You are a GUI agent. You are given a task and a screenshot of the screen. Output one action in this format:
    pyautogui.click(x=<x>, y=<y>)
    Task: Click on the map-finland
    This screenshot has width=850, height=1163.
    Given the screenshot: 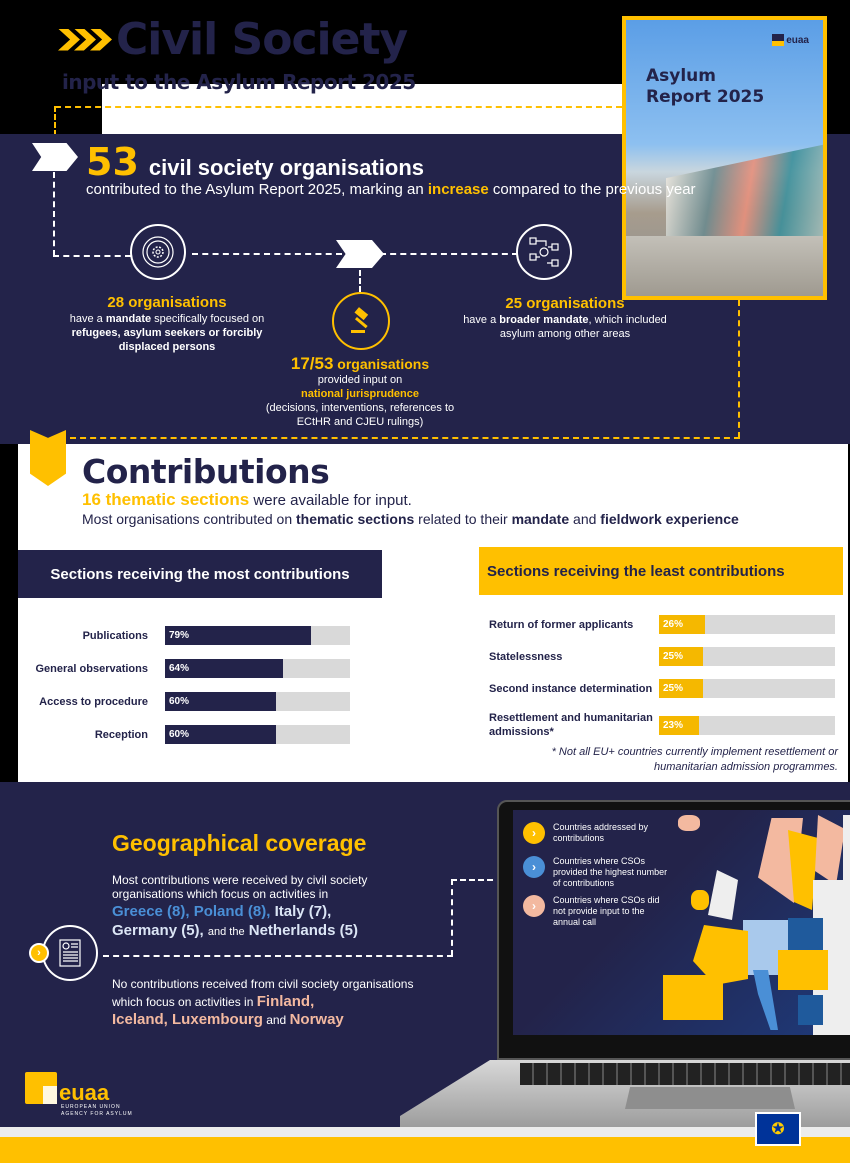 What is the action you would take?
    pyautogui.click(x=830, y=850)
    